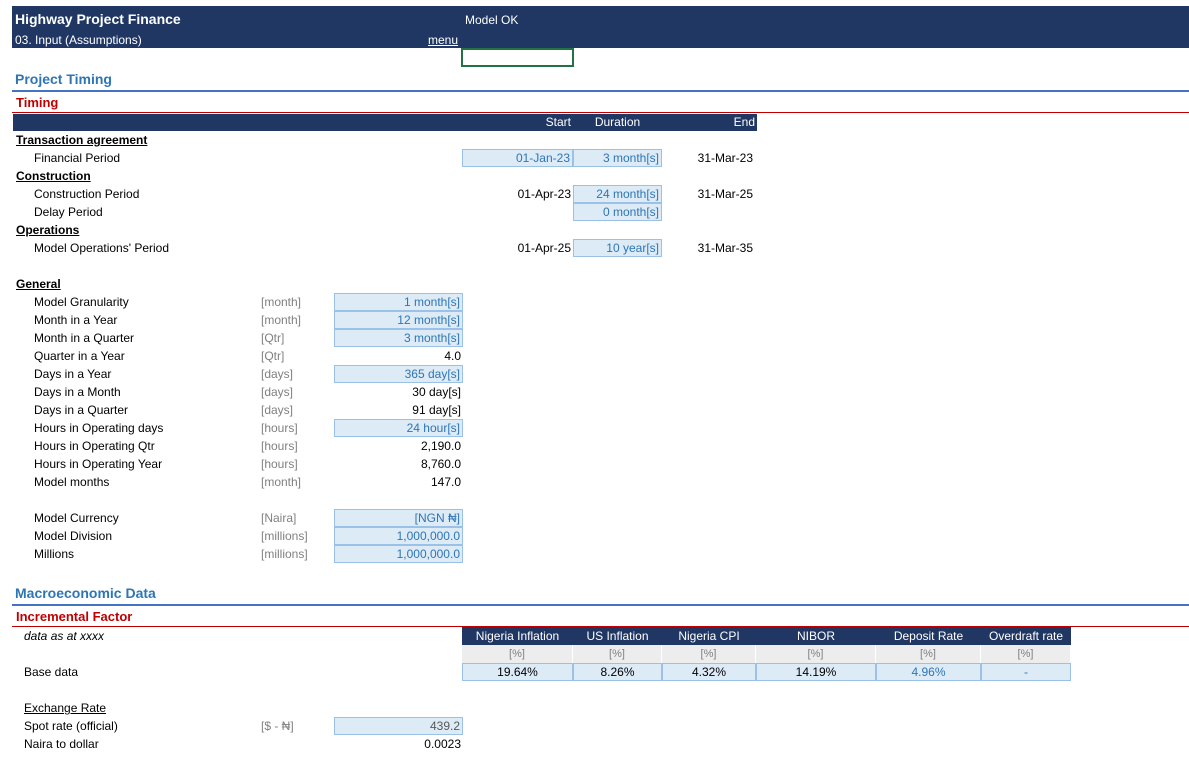 Image resolution: width=1189 pixels, height=767 pixels. Describe the element at coordinates (76, 518) in the screenshot. I see `row-label: Model Currency` at that location.